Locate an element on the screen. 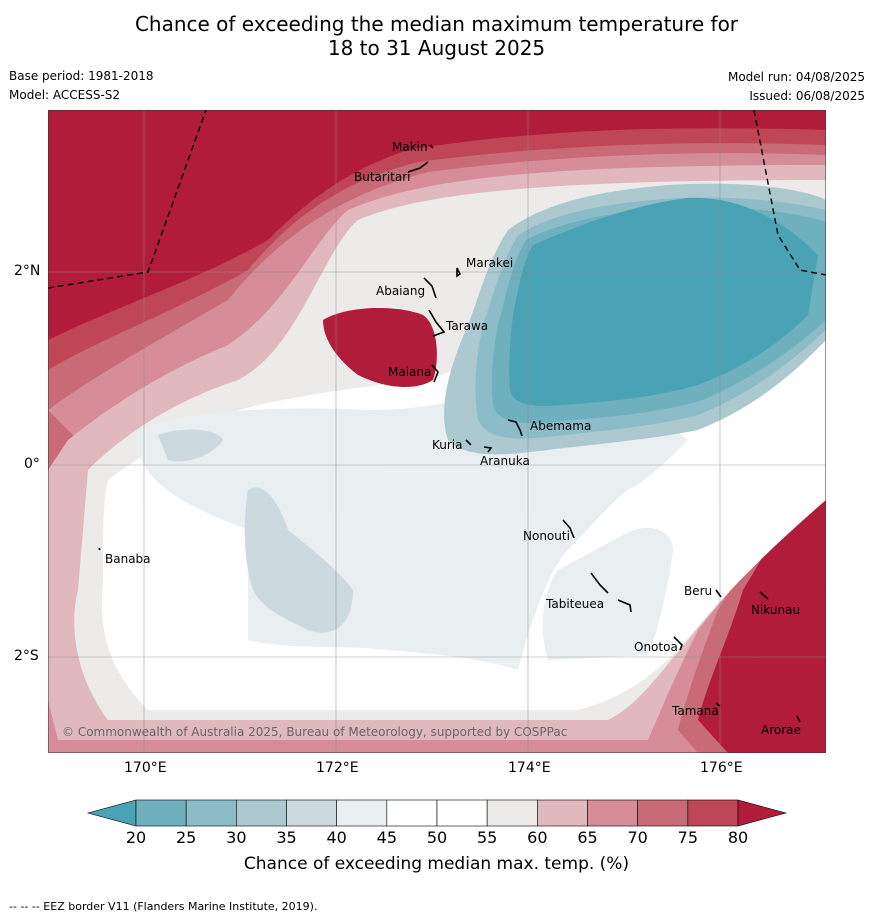 This screenshot has width=873, height=919. place-label: Butaritari is located at coordinates (382, 177).